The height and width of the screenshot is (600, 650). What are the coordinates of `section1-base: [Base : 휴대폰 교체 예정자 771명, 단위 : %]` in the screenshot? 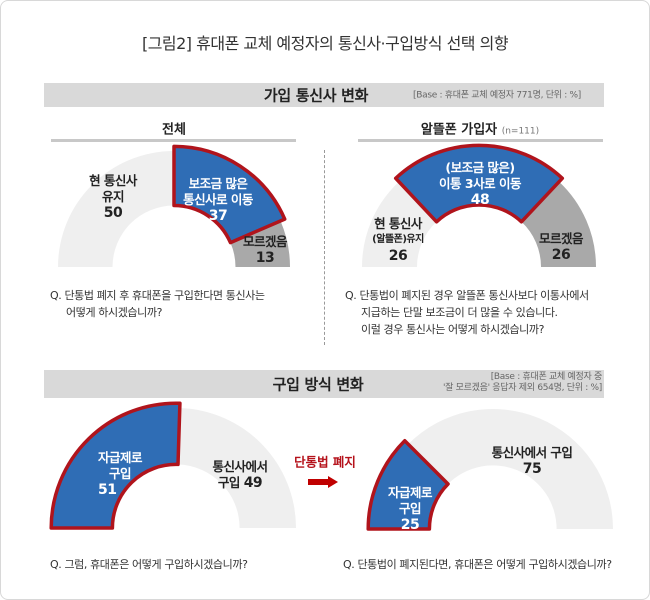 It's located at (497, 95).